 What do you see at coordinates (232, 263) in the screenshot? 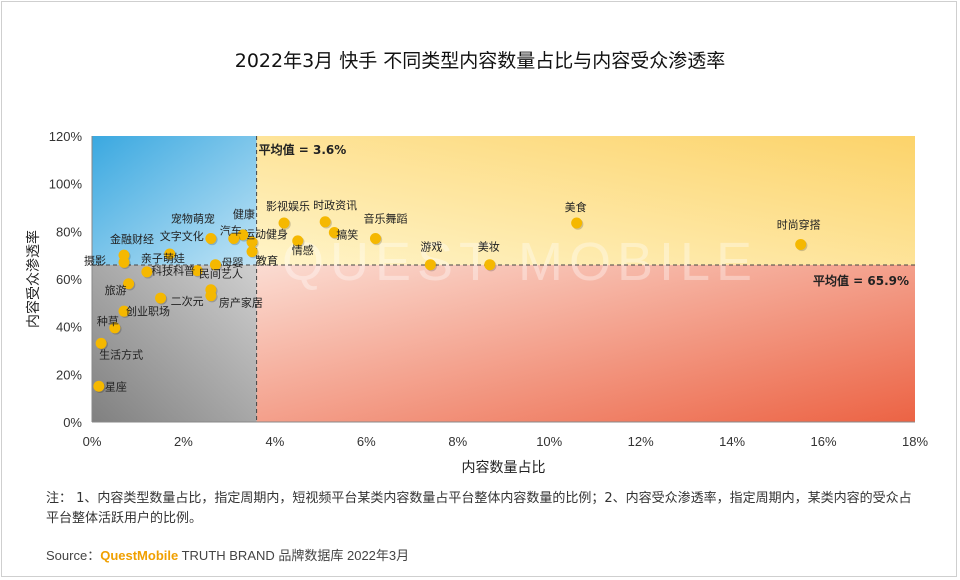
I see `data-point-label: 母婴` at bounding box center [232, 263].